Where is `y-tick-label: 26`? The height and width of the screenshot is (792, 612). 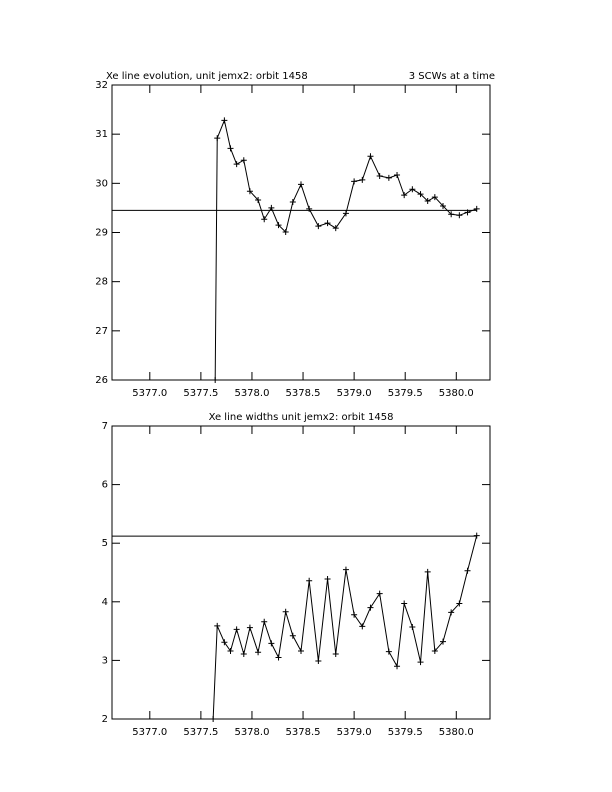 y-tick-label: 26 is located at coordinates (101, 380).